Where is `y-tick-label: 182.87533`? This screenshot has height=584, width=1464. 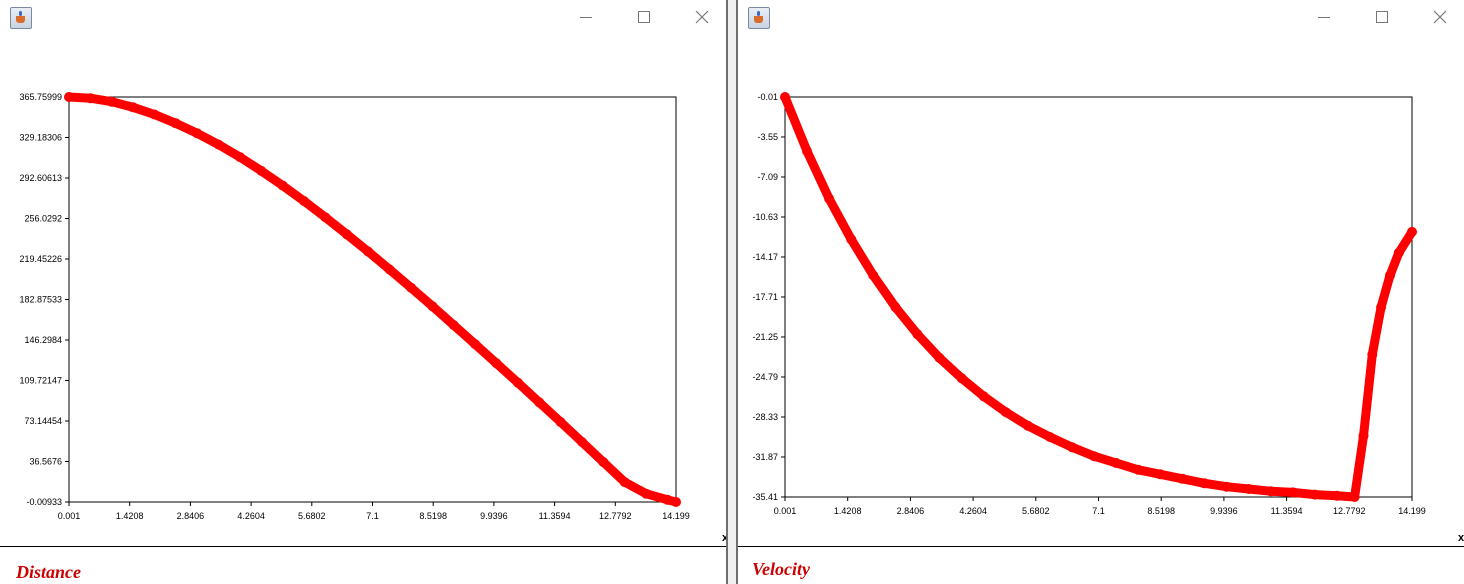
y-tick-label: 182.87533 is located at coordinates (40, 300).